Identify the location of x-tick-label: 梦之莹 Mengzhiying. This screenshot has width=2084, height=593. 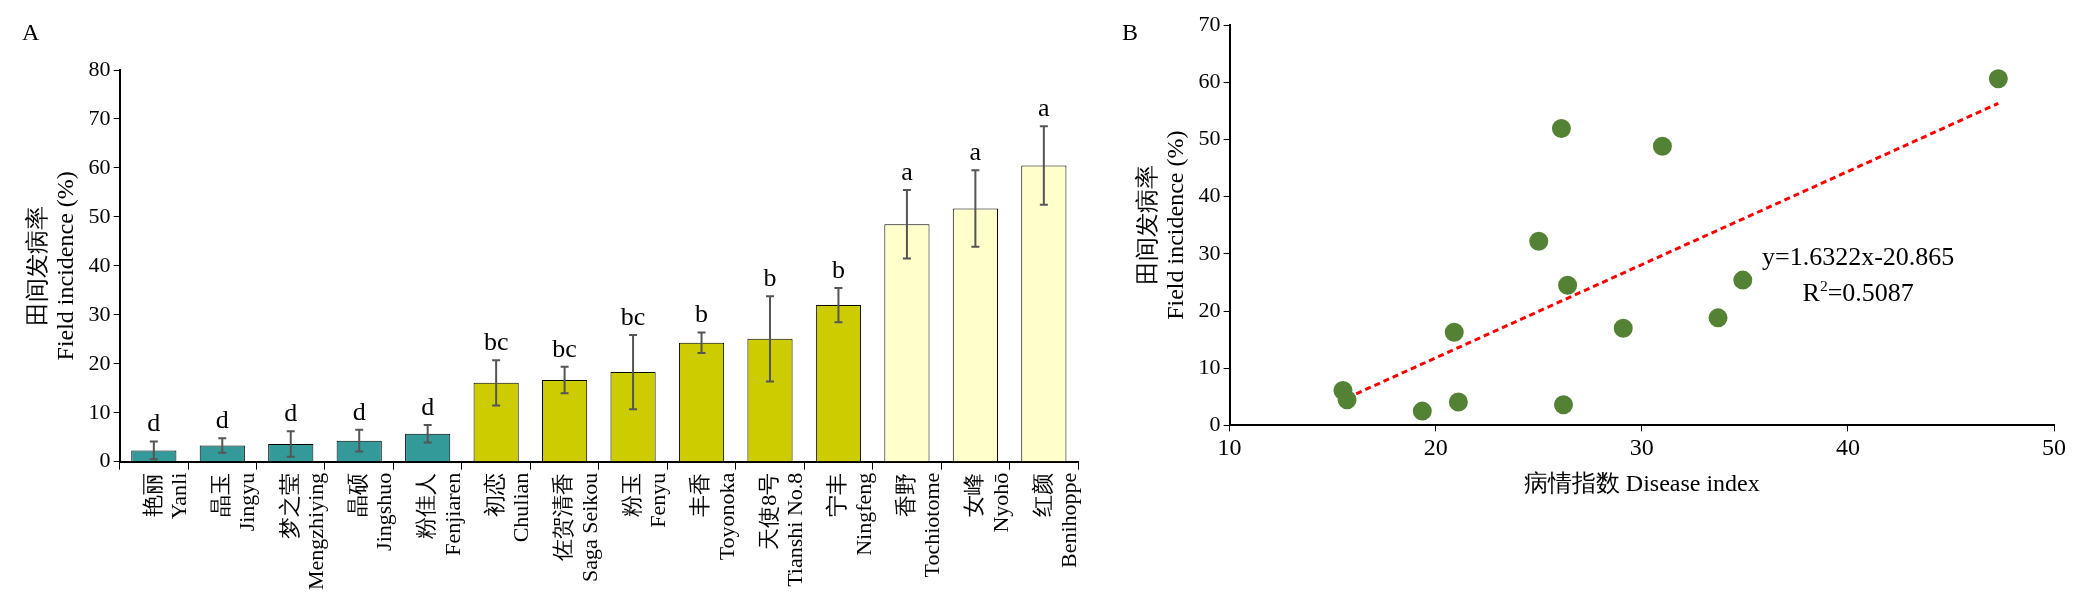
(302, 531).